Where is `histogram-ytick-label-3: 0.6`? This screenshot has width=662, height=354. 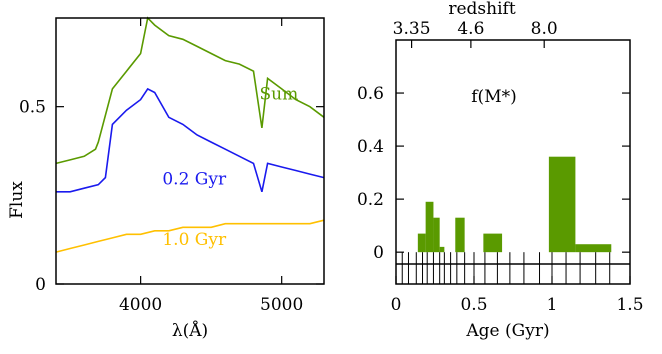 histogram-ytick-label-3: 0.6 is located at coordinates (370, 94).